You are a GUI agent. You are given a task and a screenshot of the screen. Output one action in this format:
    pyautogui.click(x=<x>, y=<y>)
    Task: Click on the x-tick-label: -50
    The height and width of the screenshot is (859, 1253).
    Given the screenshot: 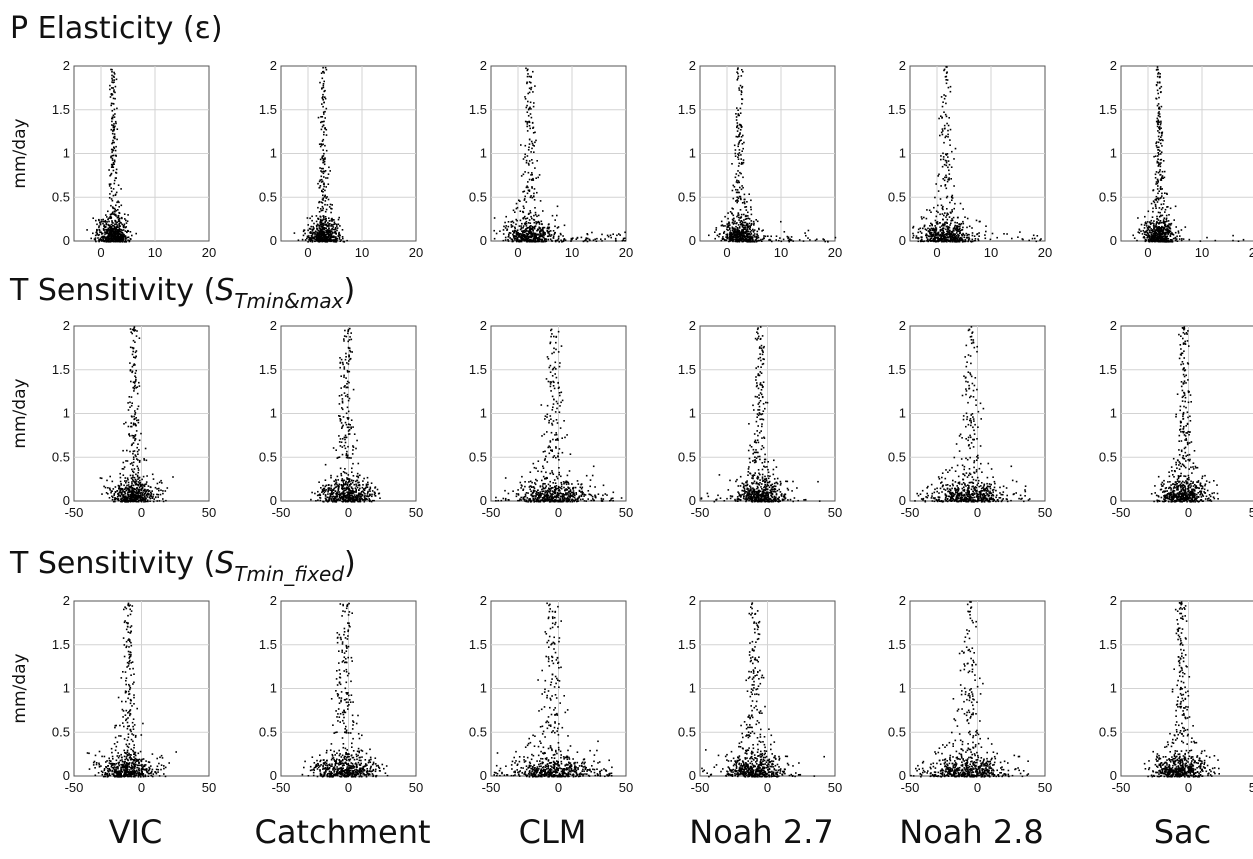 What is the action you would take?
    pyautogui.click(x=74, y=512)
    